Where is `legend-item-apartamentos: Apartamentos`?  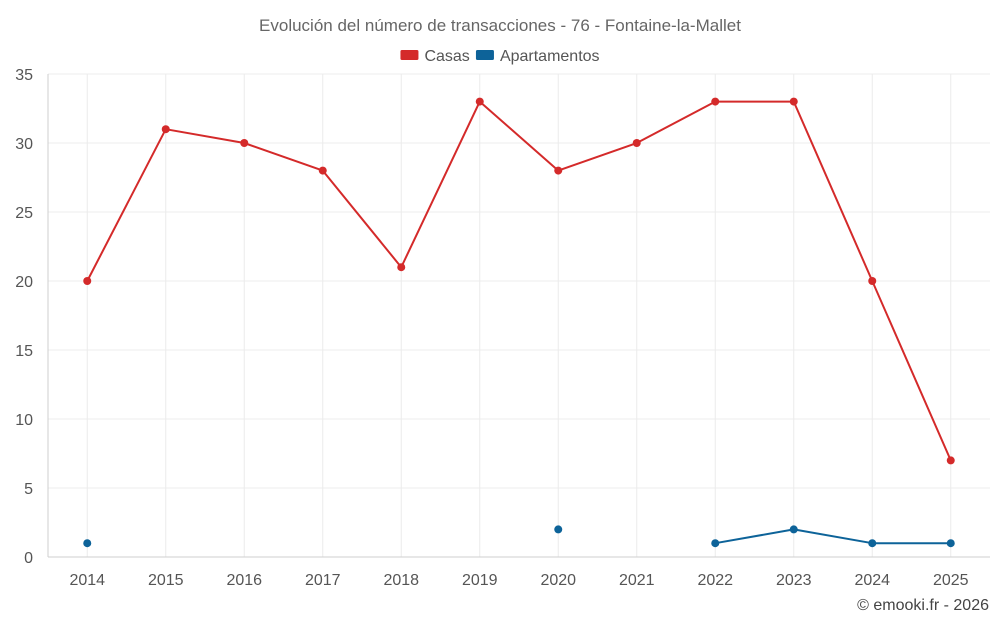 legend-item-apartamentos: Apartamentos is located at coordinates (537, 56).